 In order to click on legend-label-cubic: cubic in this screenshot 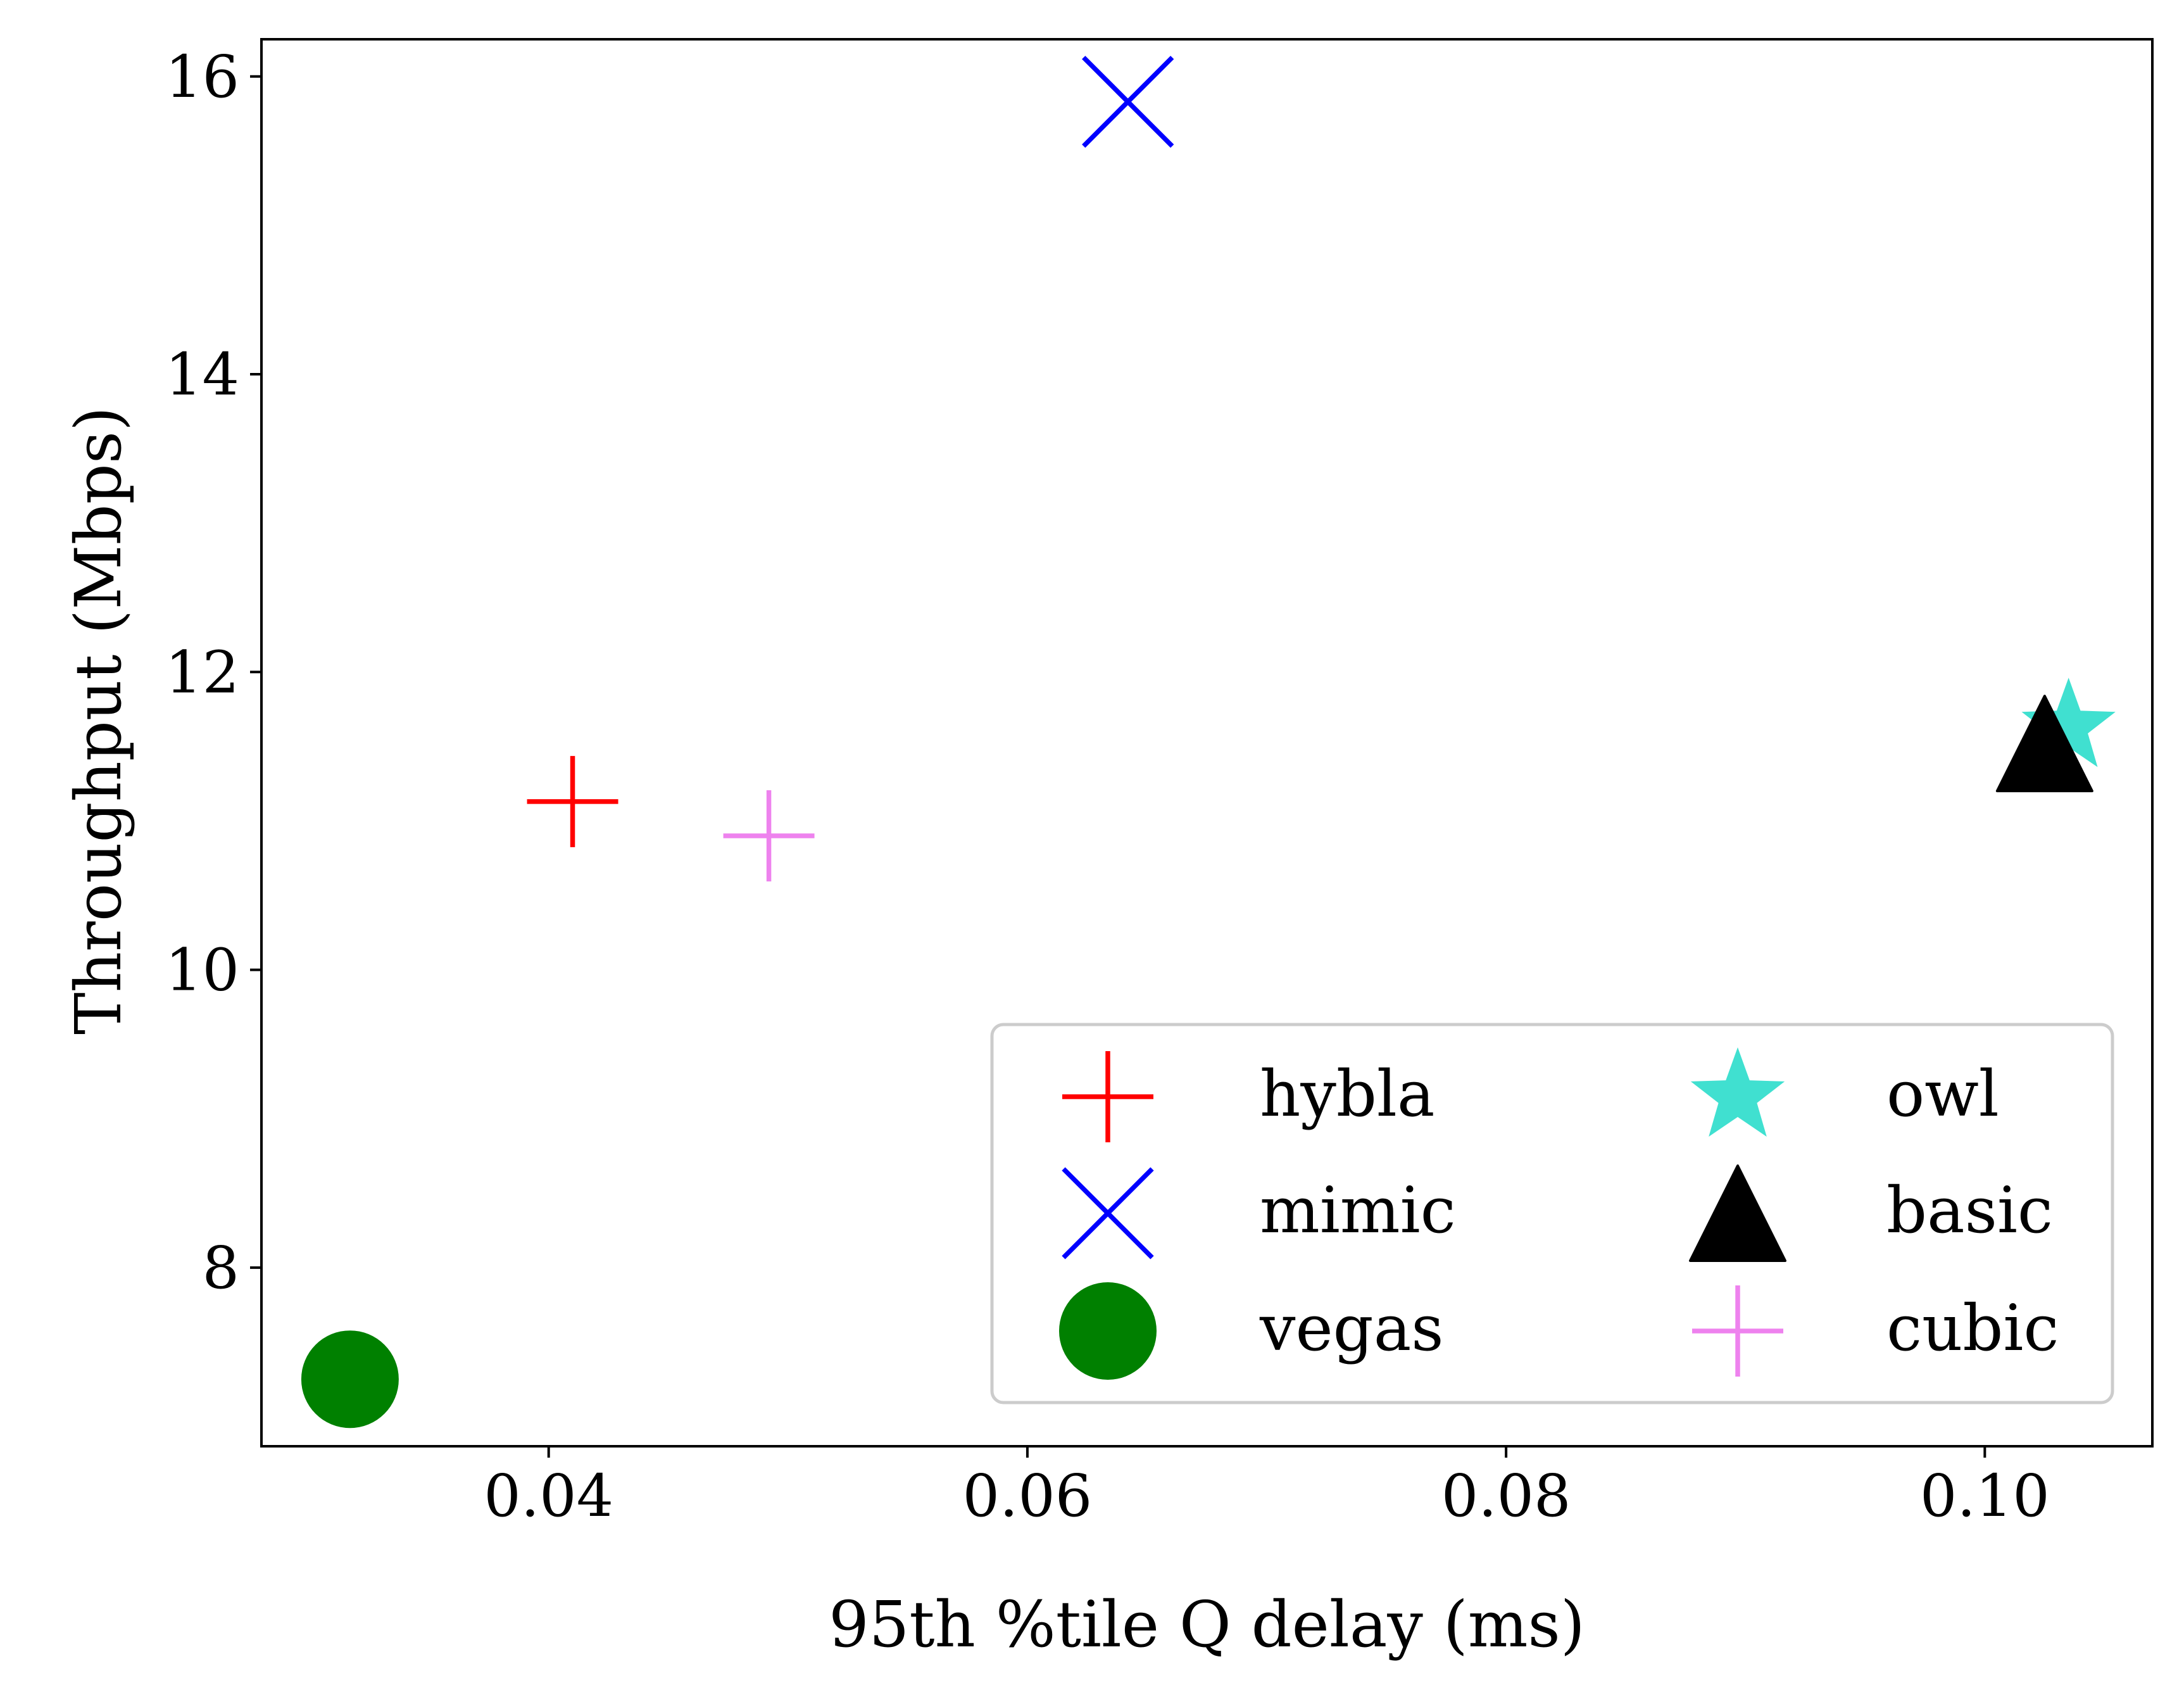, I will do `click(1973, 1328)`.